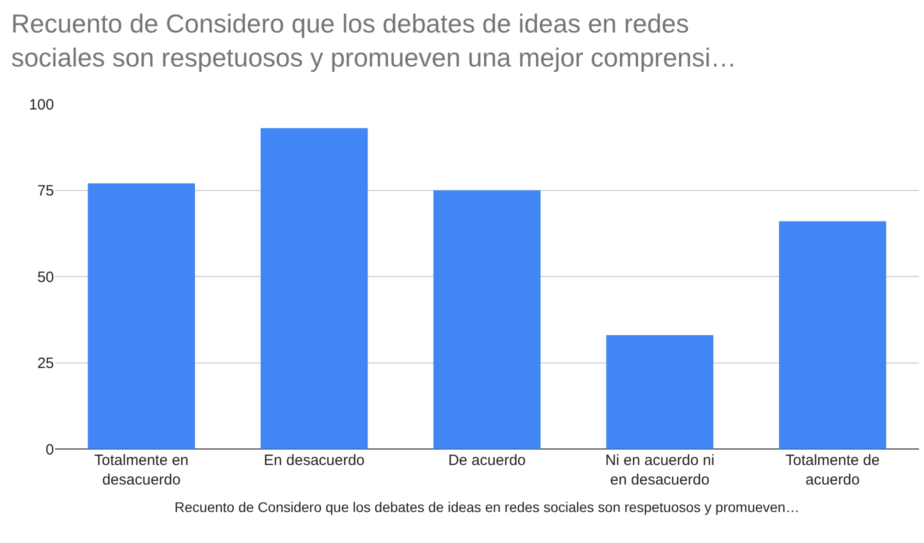  Describe the element at coordinates (487, 460) in the screenshot. I see `x-tick-label: De acuerdo` at that location.